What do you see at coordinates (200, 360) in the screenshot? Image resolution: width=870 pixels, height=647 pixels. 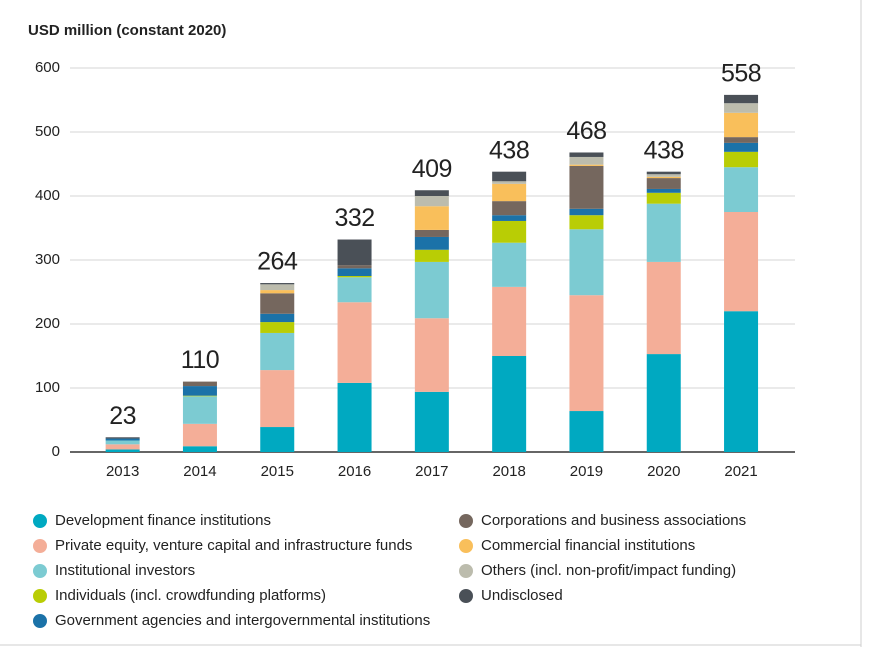 I see `total-label: 110` at bounding box center [200, 360].